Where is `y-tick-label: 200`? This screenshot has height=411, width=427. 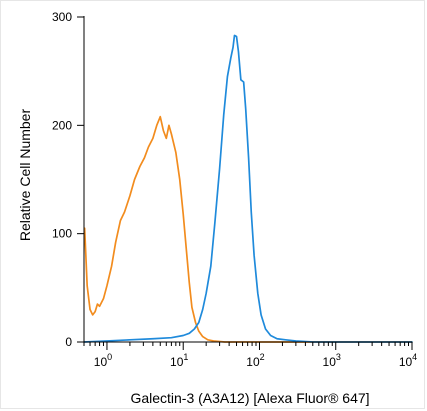
y-tick-label: 200 is located at coordinates (62, 125).